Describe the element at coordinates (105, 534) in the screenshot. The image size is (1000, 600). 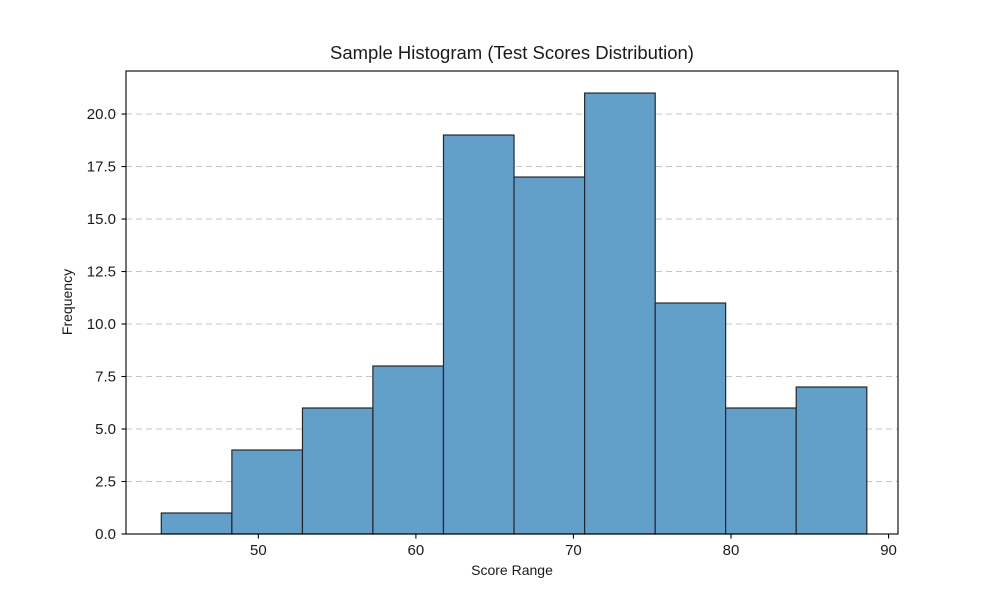
I see `y-tick-label: 0.0` at that location.